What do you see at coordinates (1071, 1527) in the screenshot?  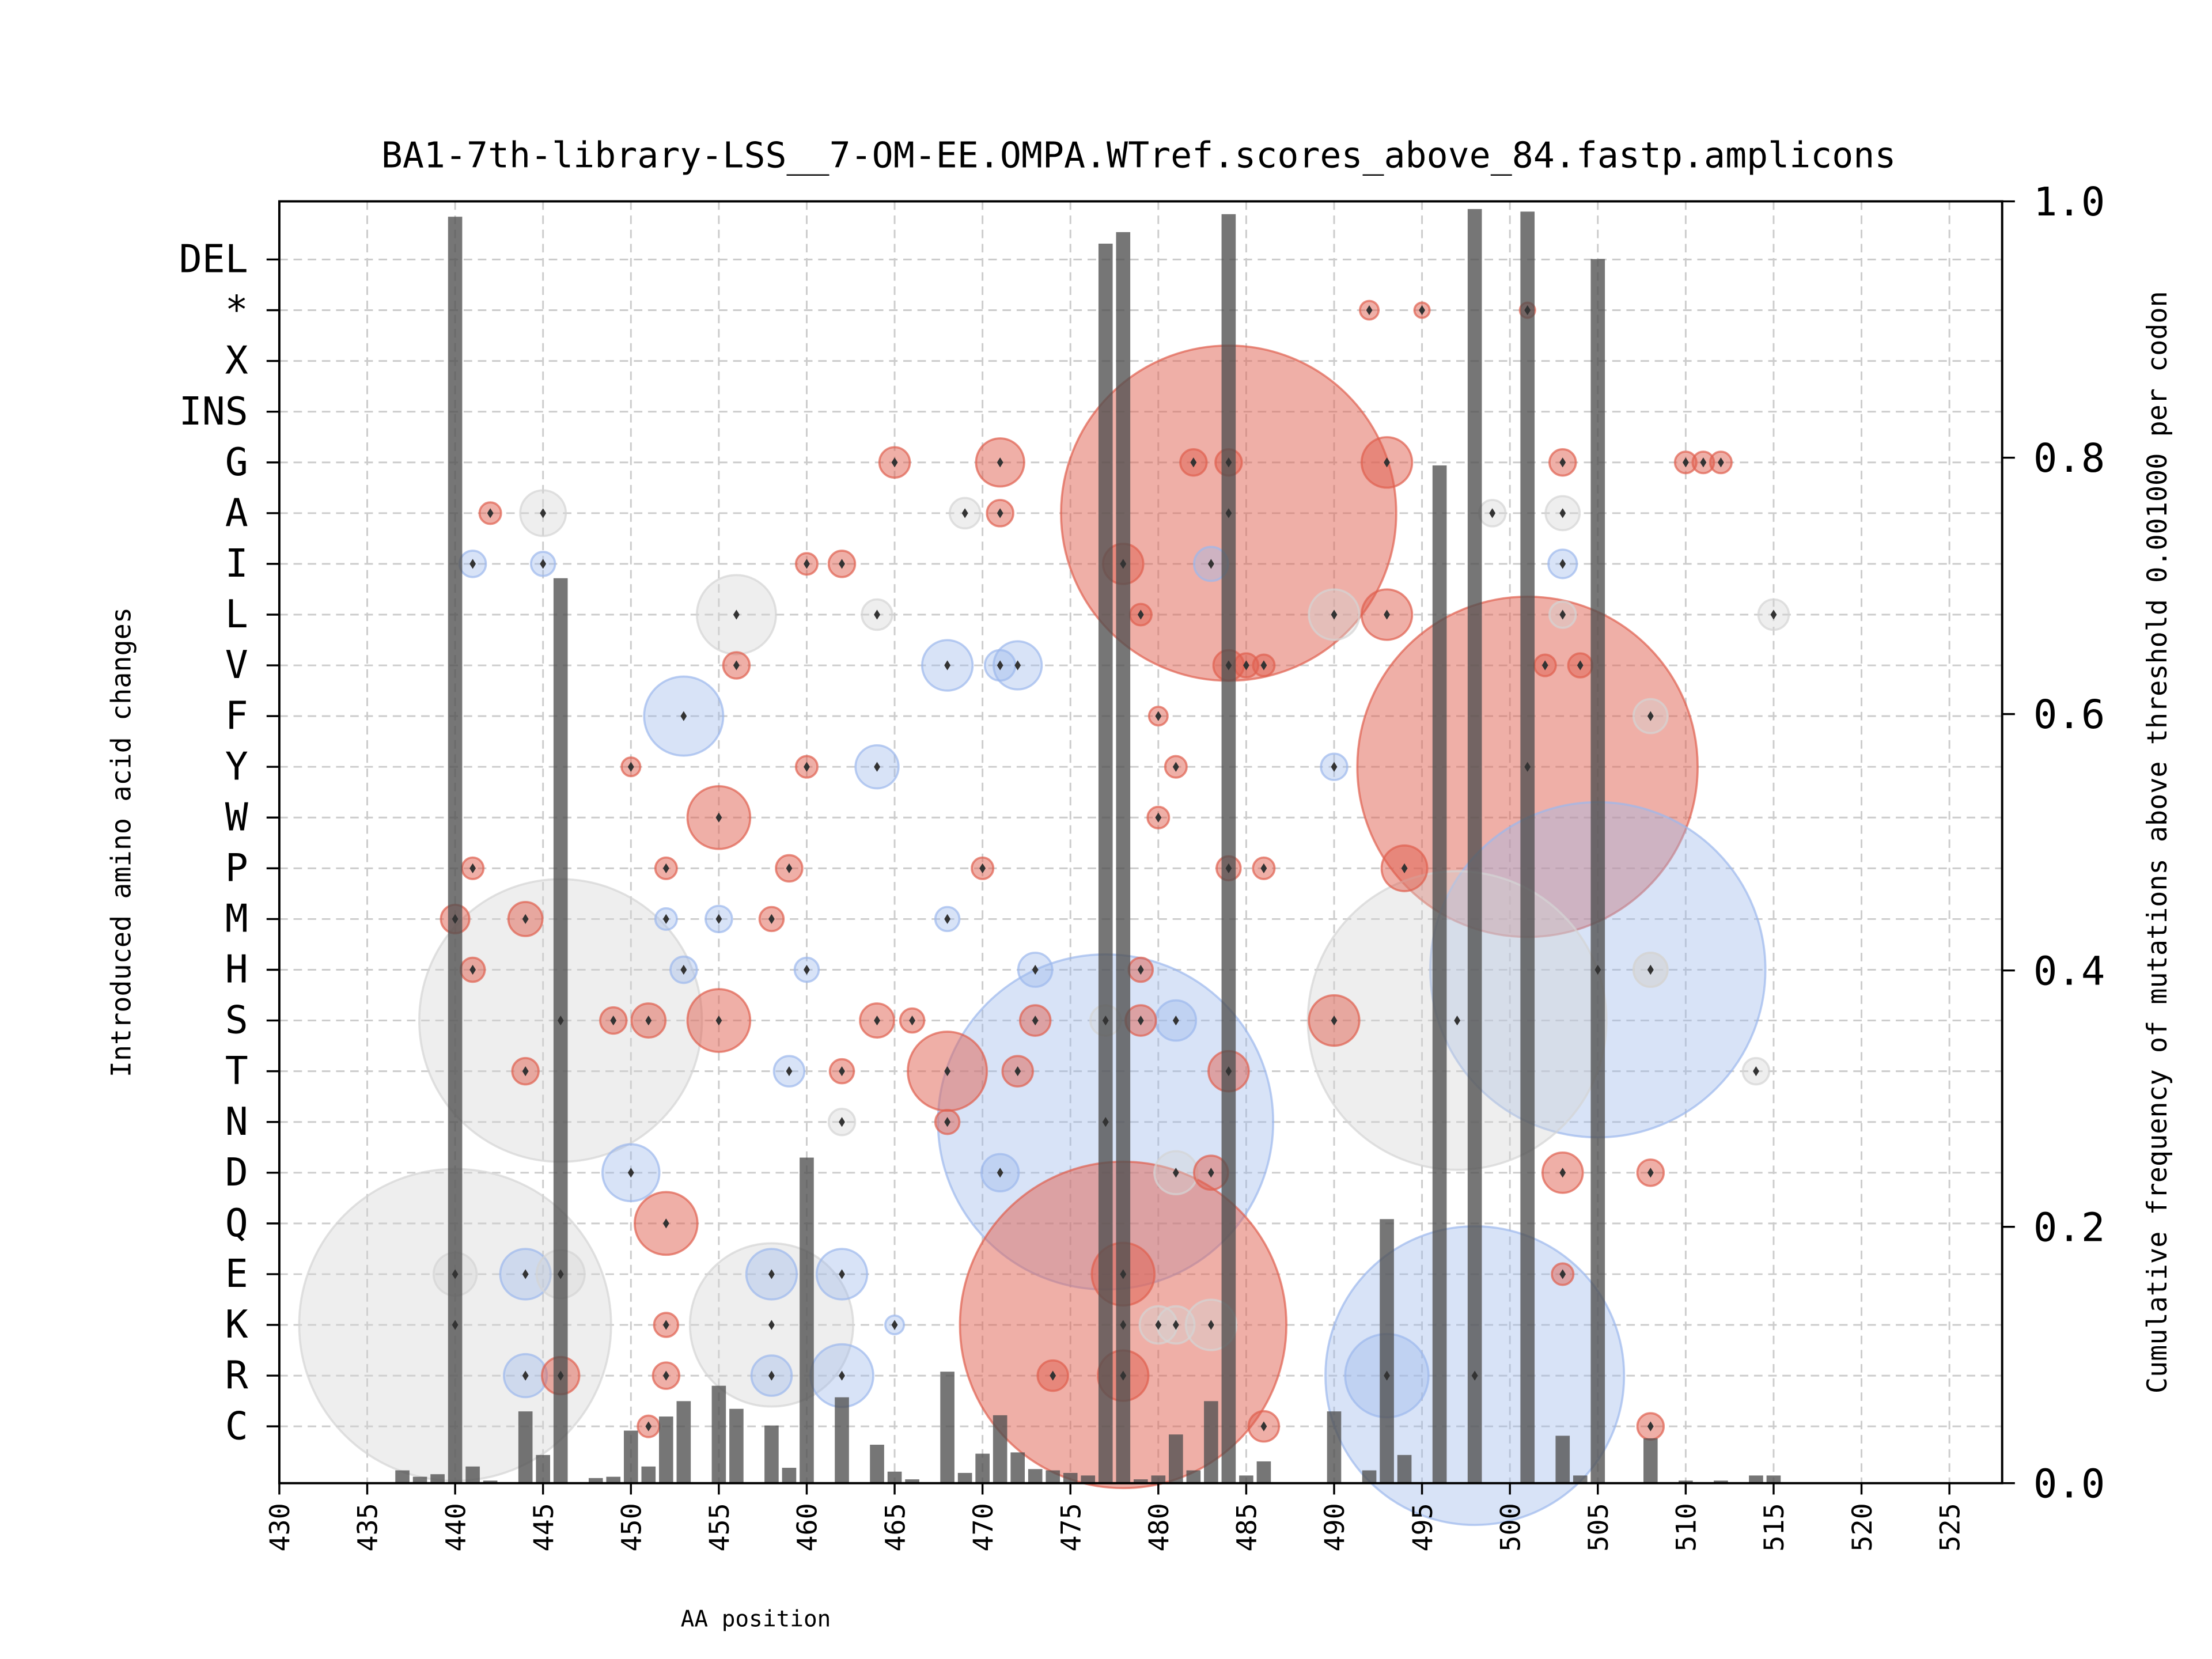 I see `x-tick-label: 475` at bounding box center [1071, 1527].